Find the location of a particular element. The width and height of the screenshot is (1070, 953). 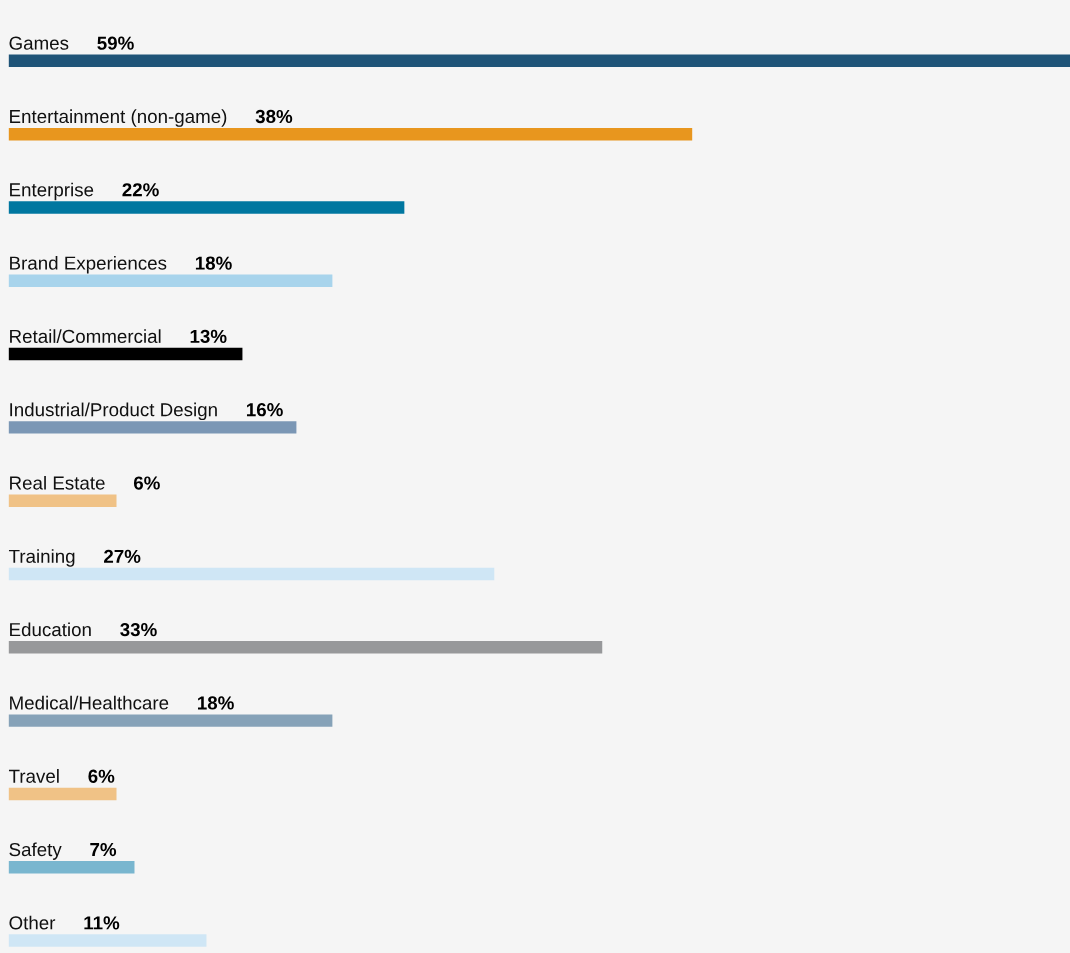

data-label: 13% is located at coordinates (208, 336).